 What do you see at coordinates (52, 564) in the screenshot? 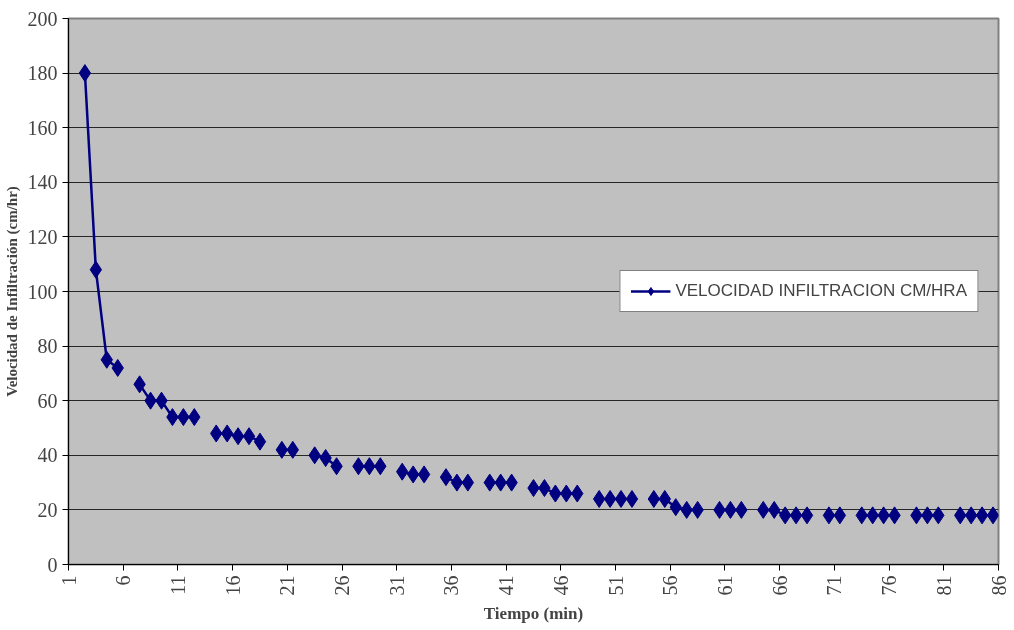
I see `y-tick-label: 0` at bounding box center [52, 564].